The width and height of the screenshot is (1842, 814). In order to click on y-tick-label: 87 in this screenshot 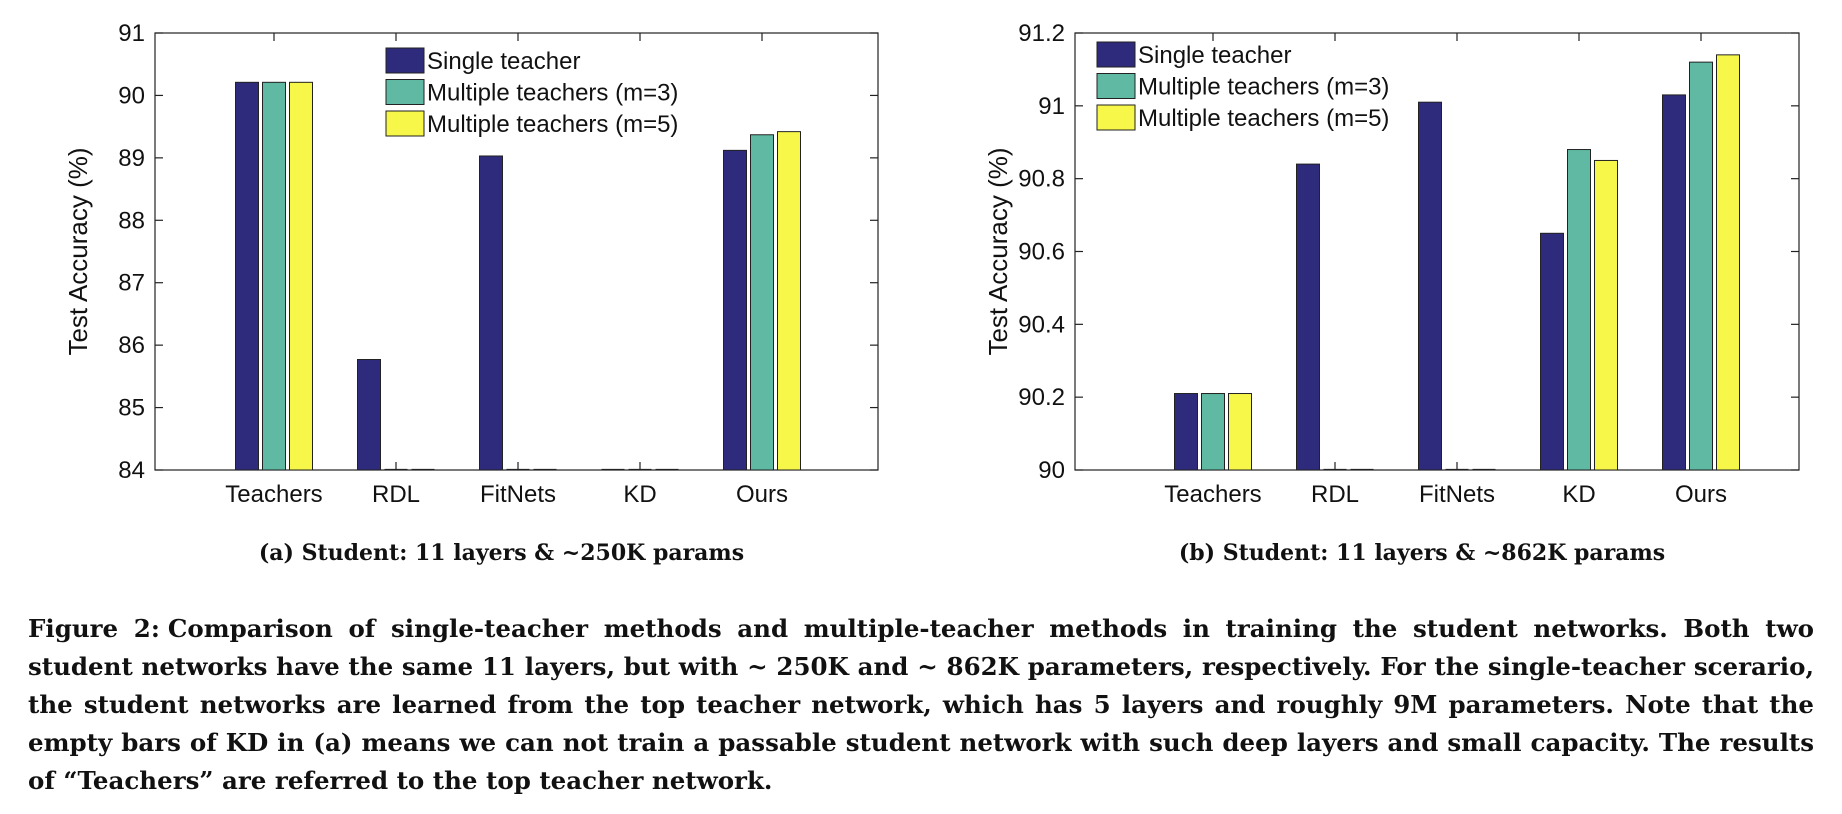, I will do `click(131, 283)`.